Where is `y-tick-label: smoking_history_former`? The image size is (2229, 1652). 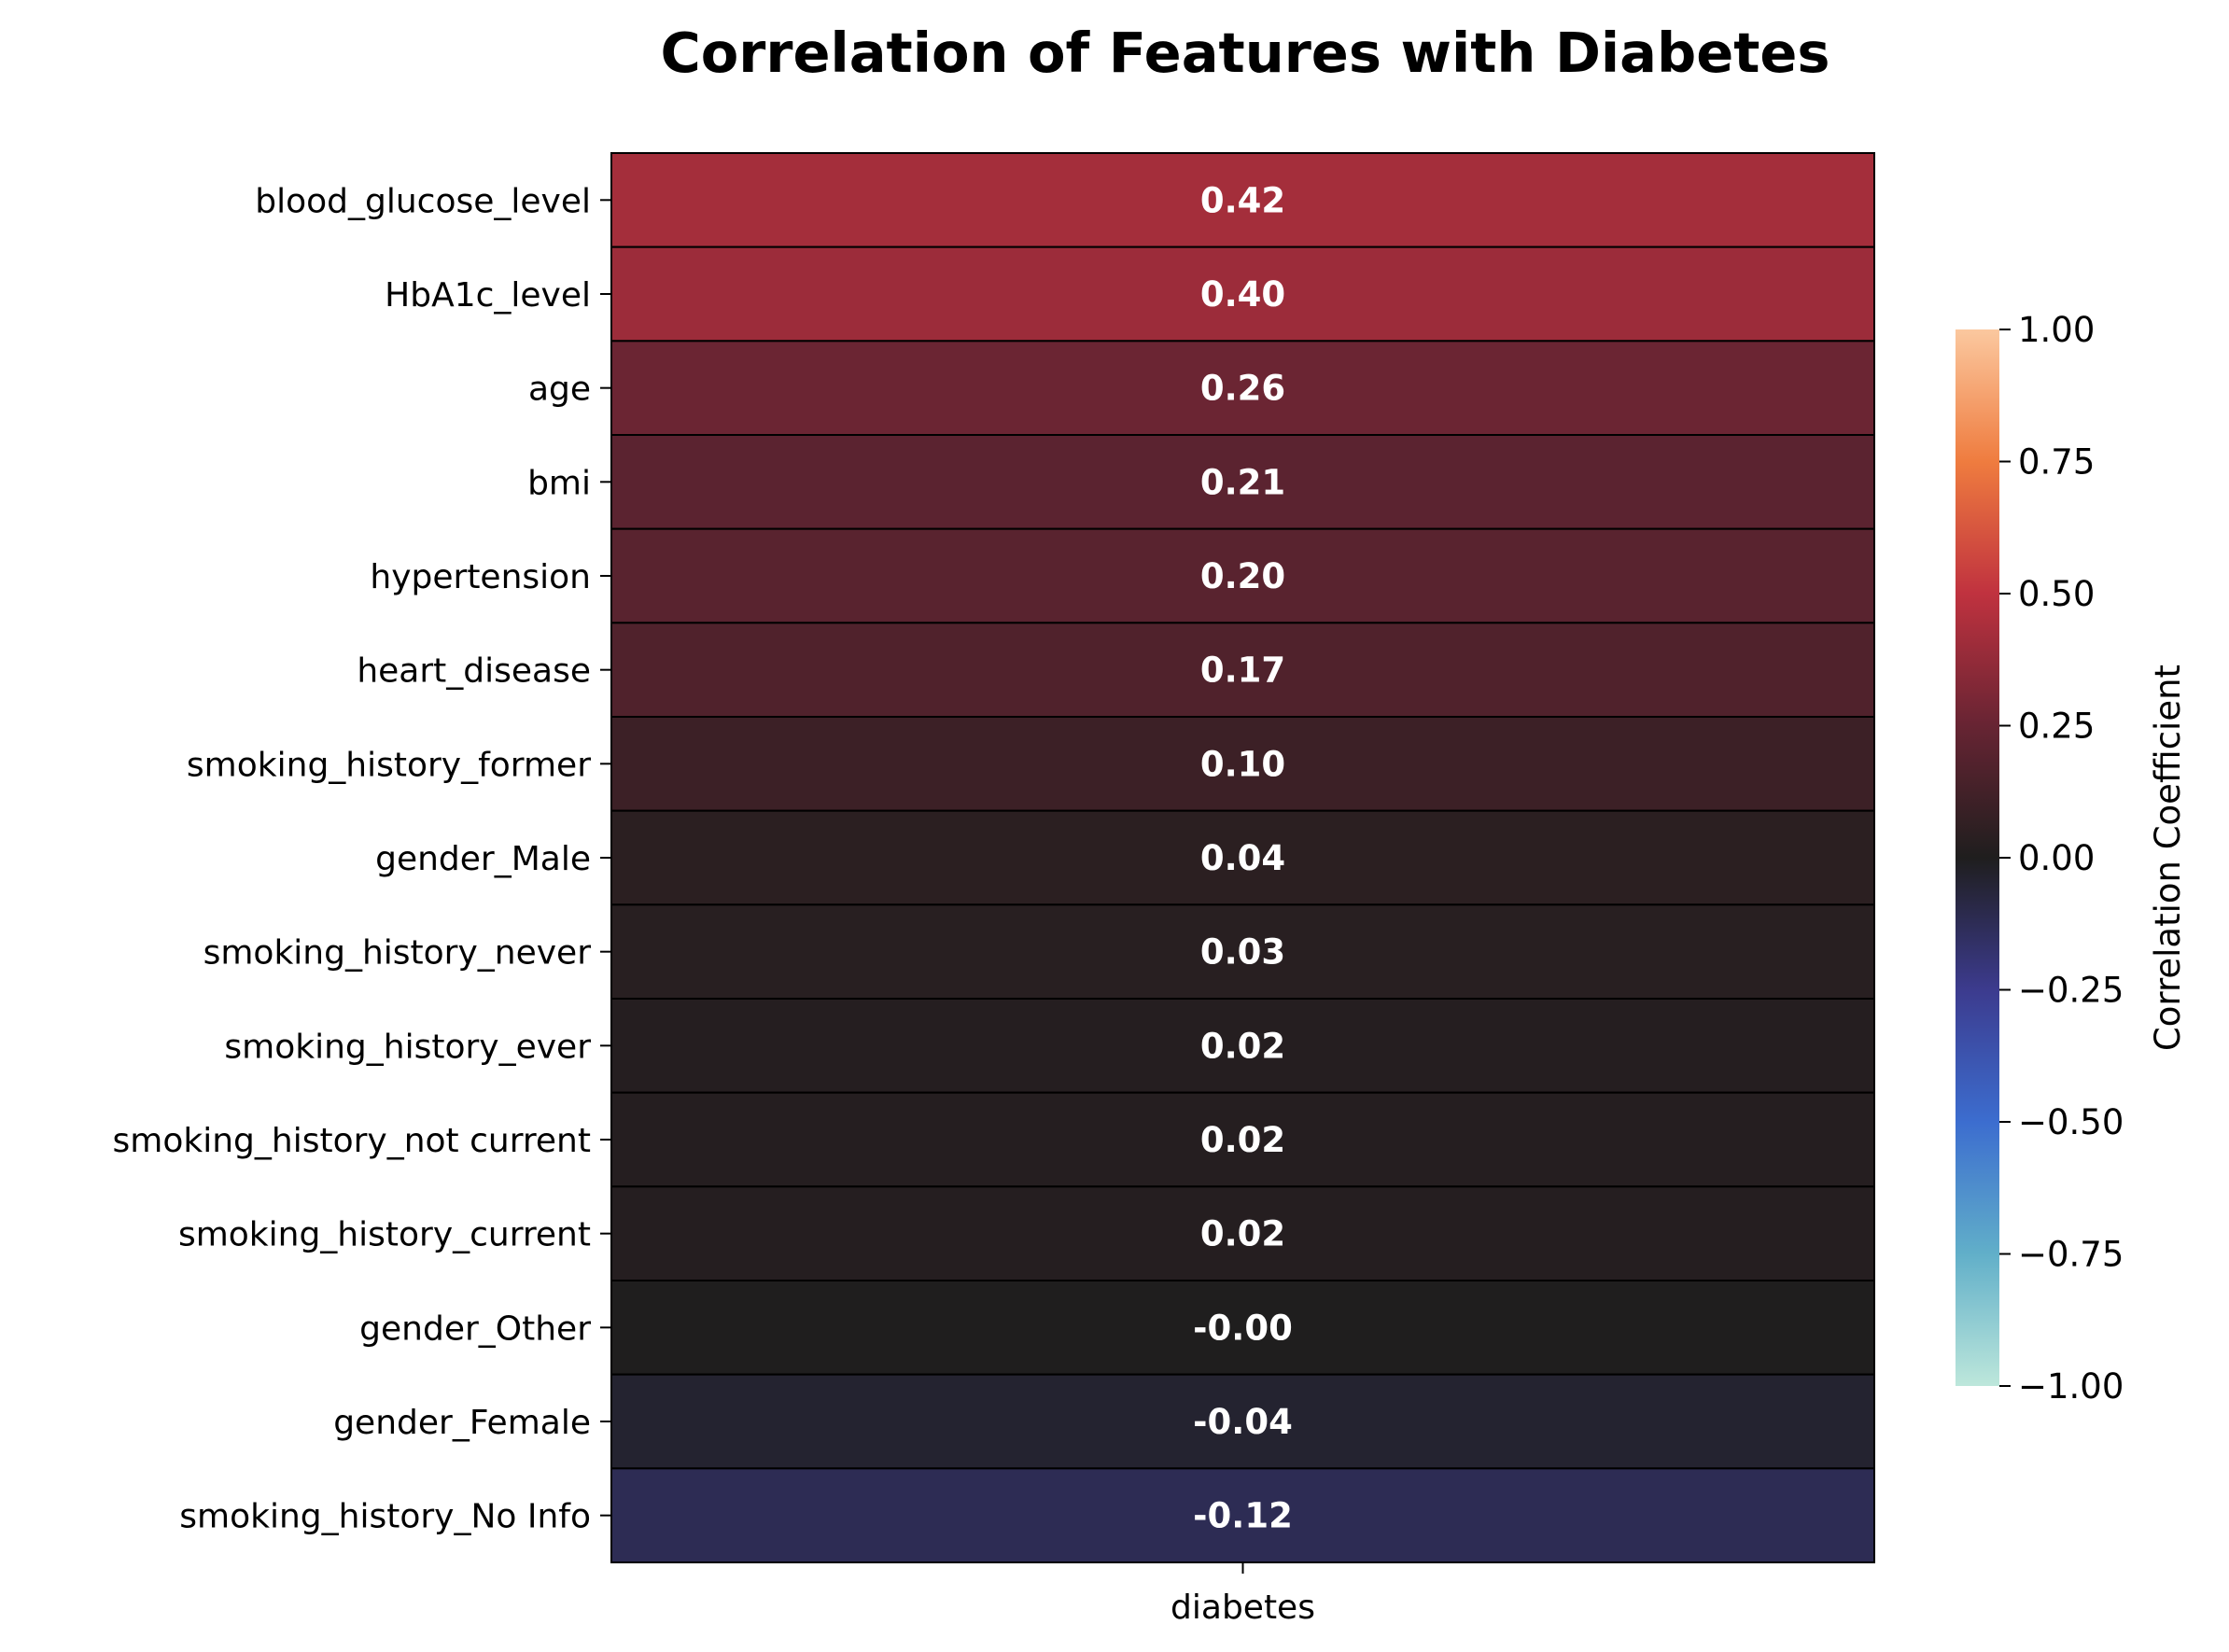
y-tick-label: smoking_history_former is located at coordinates (389, 765).